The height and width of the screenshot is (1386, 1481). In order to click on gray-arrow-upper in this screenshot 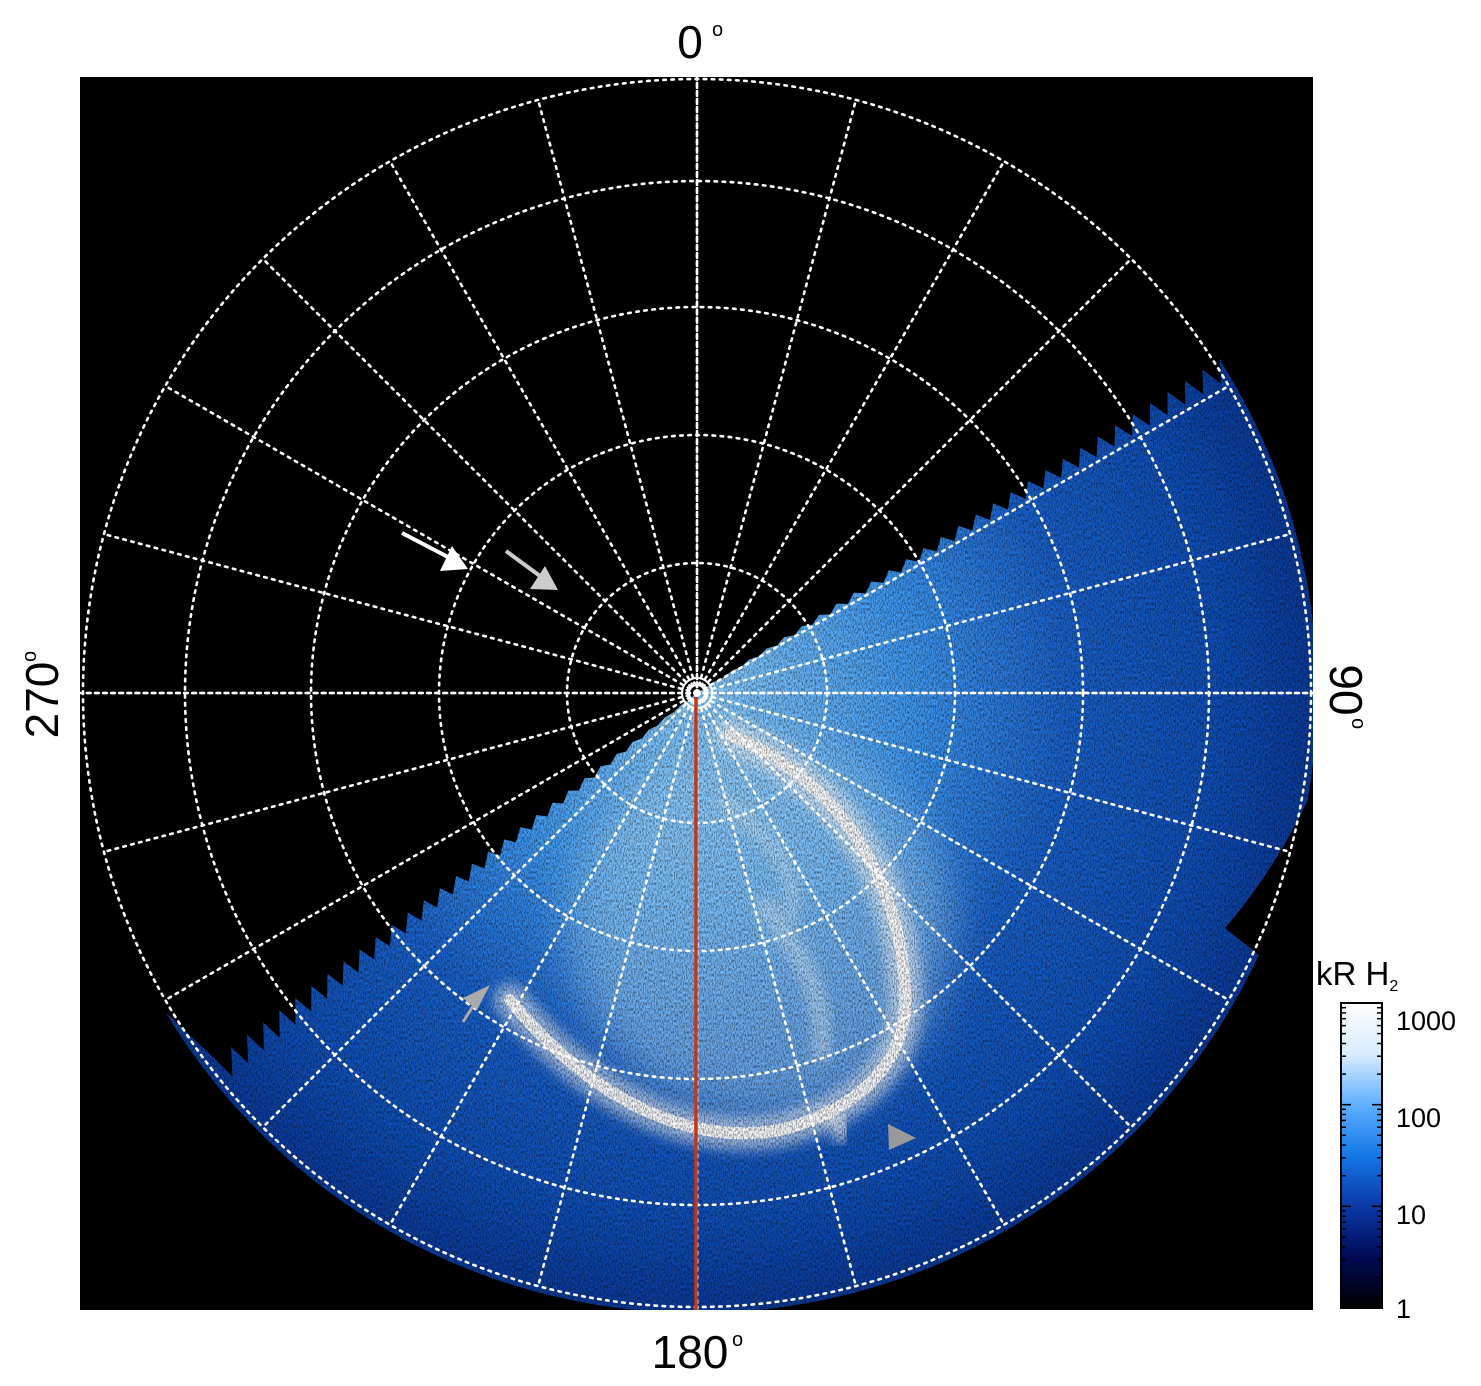, I will do `click(531, 569)`.